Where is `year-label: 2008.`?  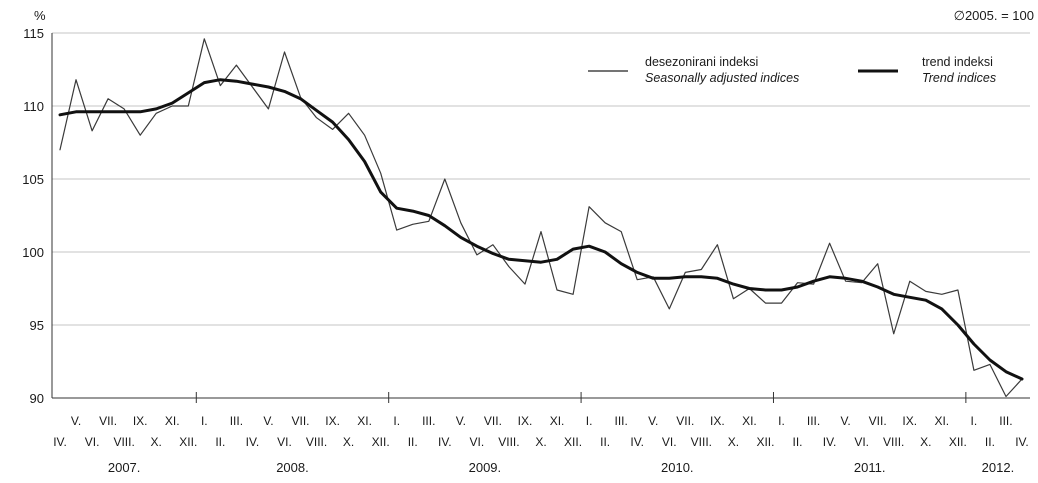
year-label: 2008. is located at coordinates (292, 467).